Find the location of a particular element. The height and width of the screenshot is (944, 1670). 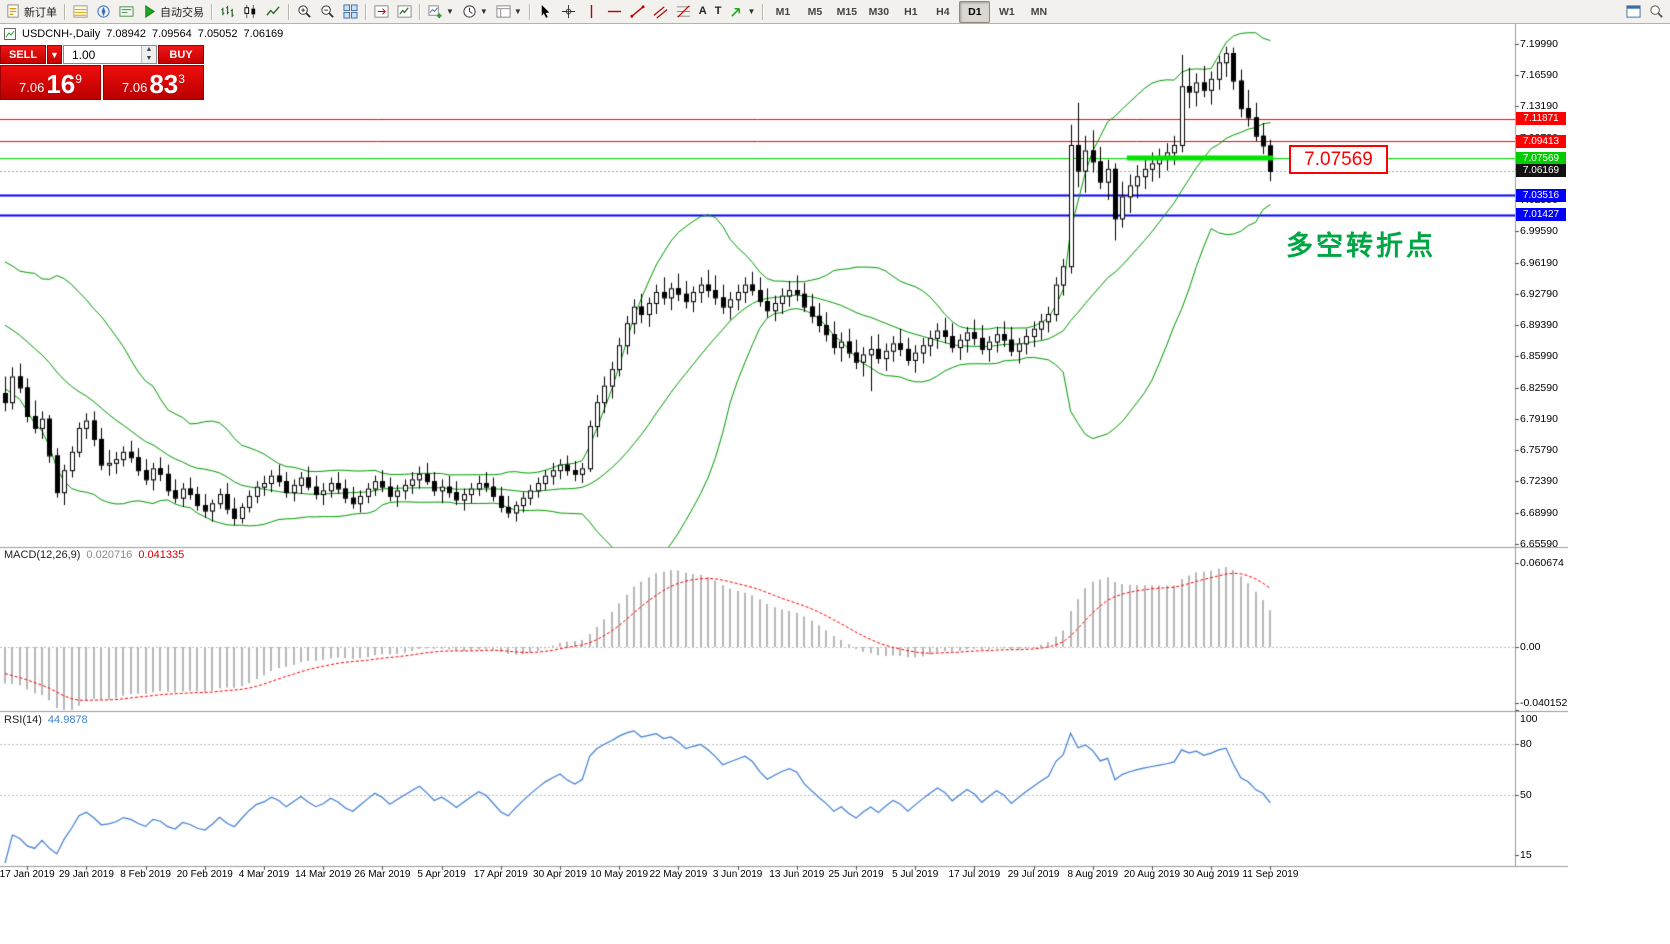

line-chart-icon is located at coordinates (273, 11).